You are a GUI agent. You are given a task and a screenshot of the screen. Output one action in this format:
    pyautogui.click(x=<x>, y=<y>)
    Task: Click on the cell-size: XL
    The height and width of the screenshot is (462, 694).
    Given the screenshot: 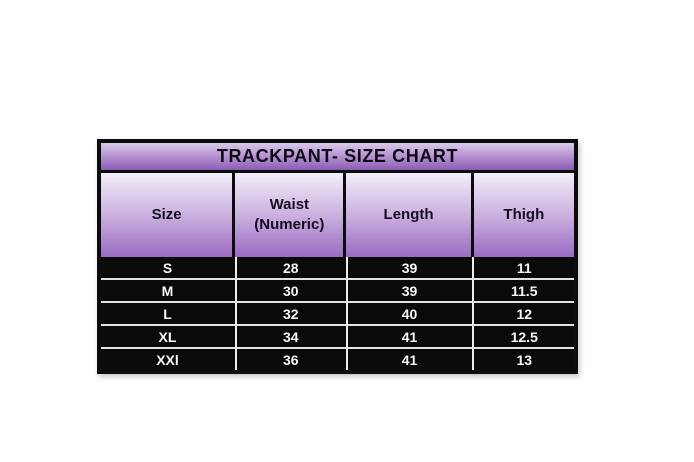 What is the action you would take?
    pyautogui.click(x=167, y=336)
    